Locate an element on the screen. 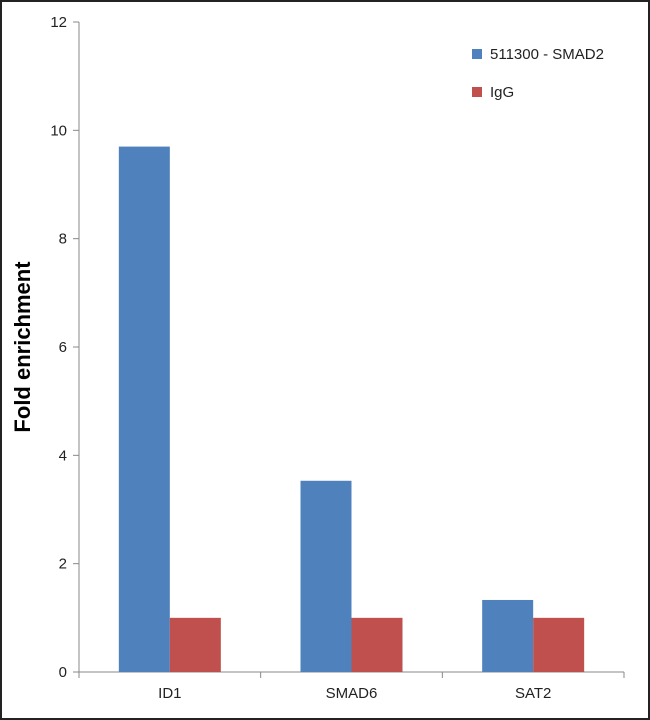 Image resolution: width=650 pixels, height=720 pixels. bar-smad2-sat2 is located at coordinates (508, 635).